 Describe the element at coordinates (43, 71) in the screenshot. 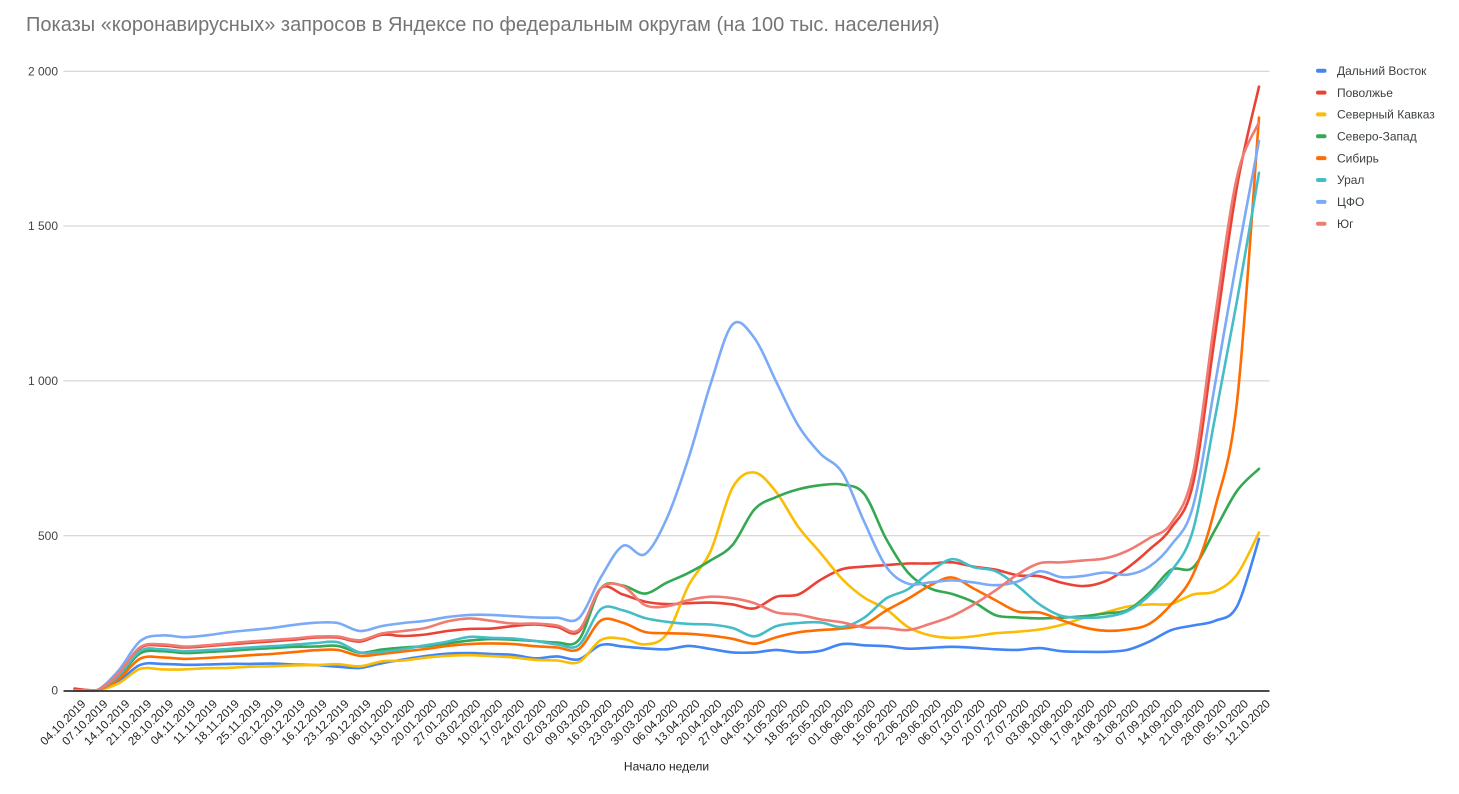

I see `svg-text: 2 000` at that location.